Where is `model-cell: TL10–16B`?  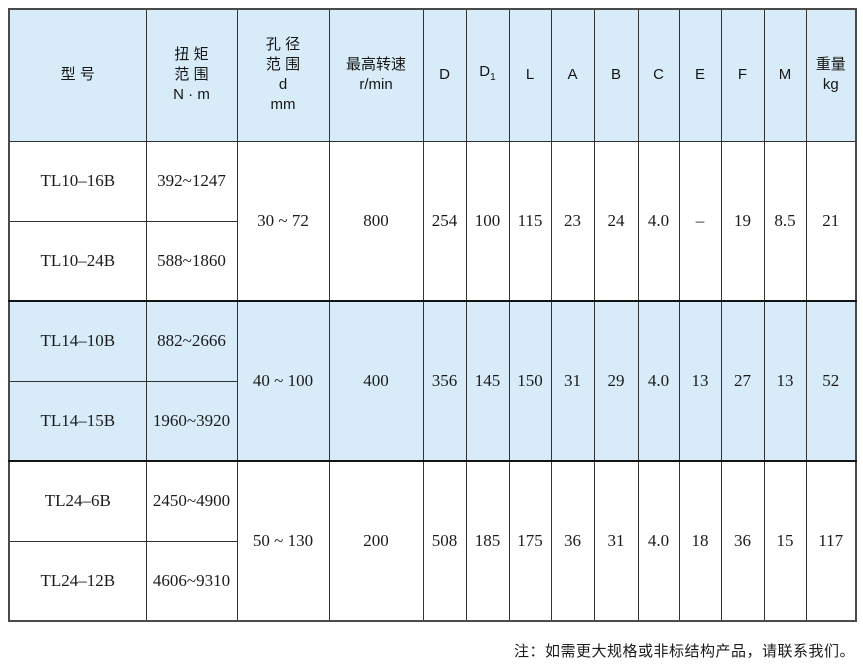
model-cell: TL10–16B is located at coordinates (77, 181).